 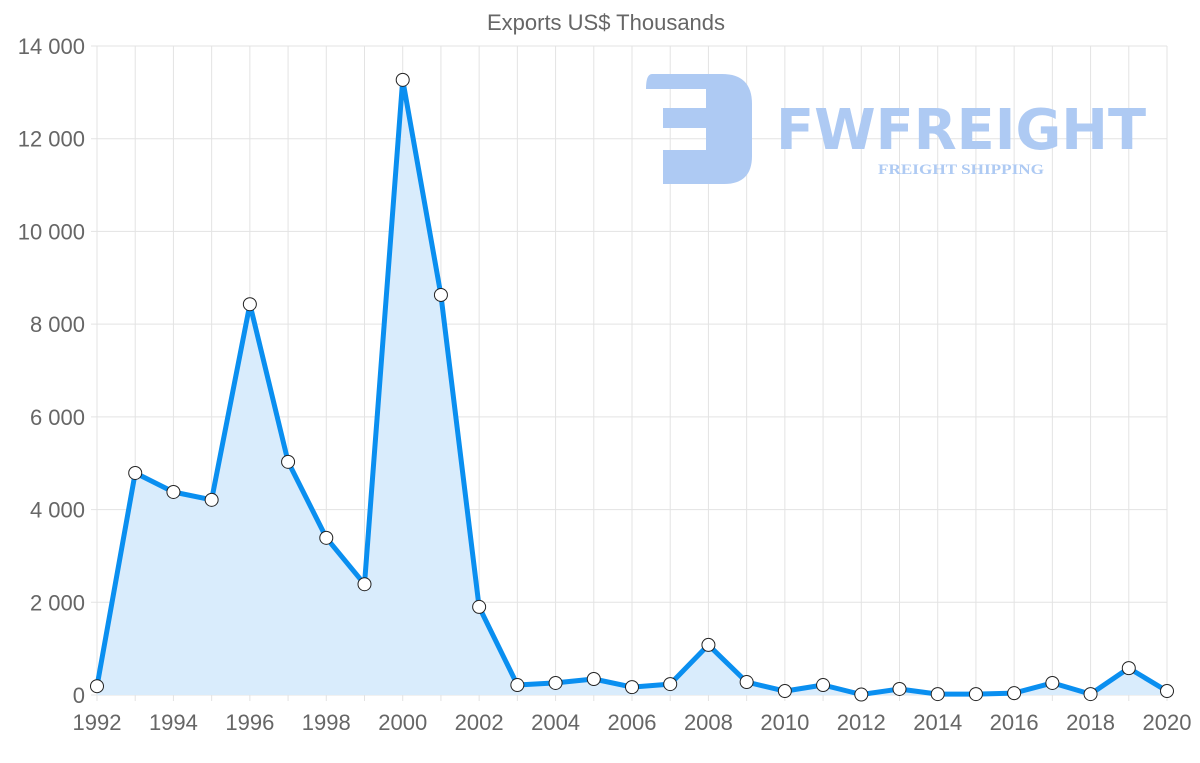 I want to click on x-tick-label: 2012, so click(x=861, y=722).